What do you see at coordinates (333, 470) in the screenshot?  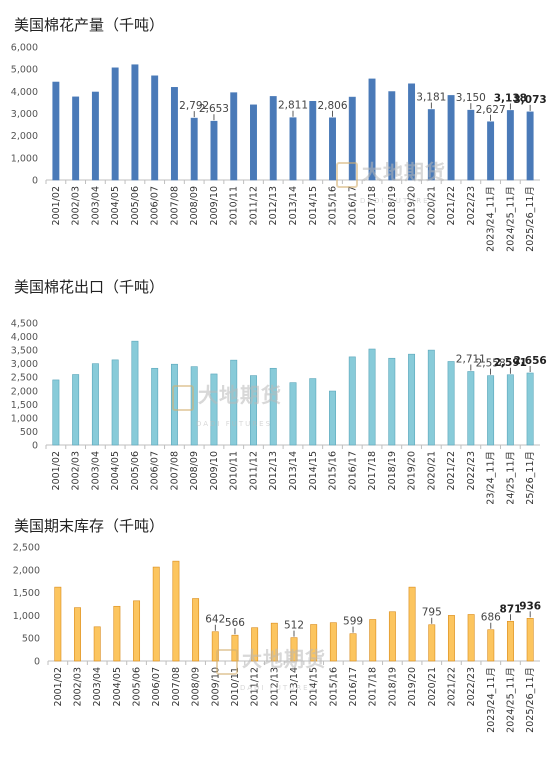 I see `x-tick-label: 2015/16` at bounding box center [333, 470].